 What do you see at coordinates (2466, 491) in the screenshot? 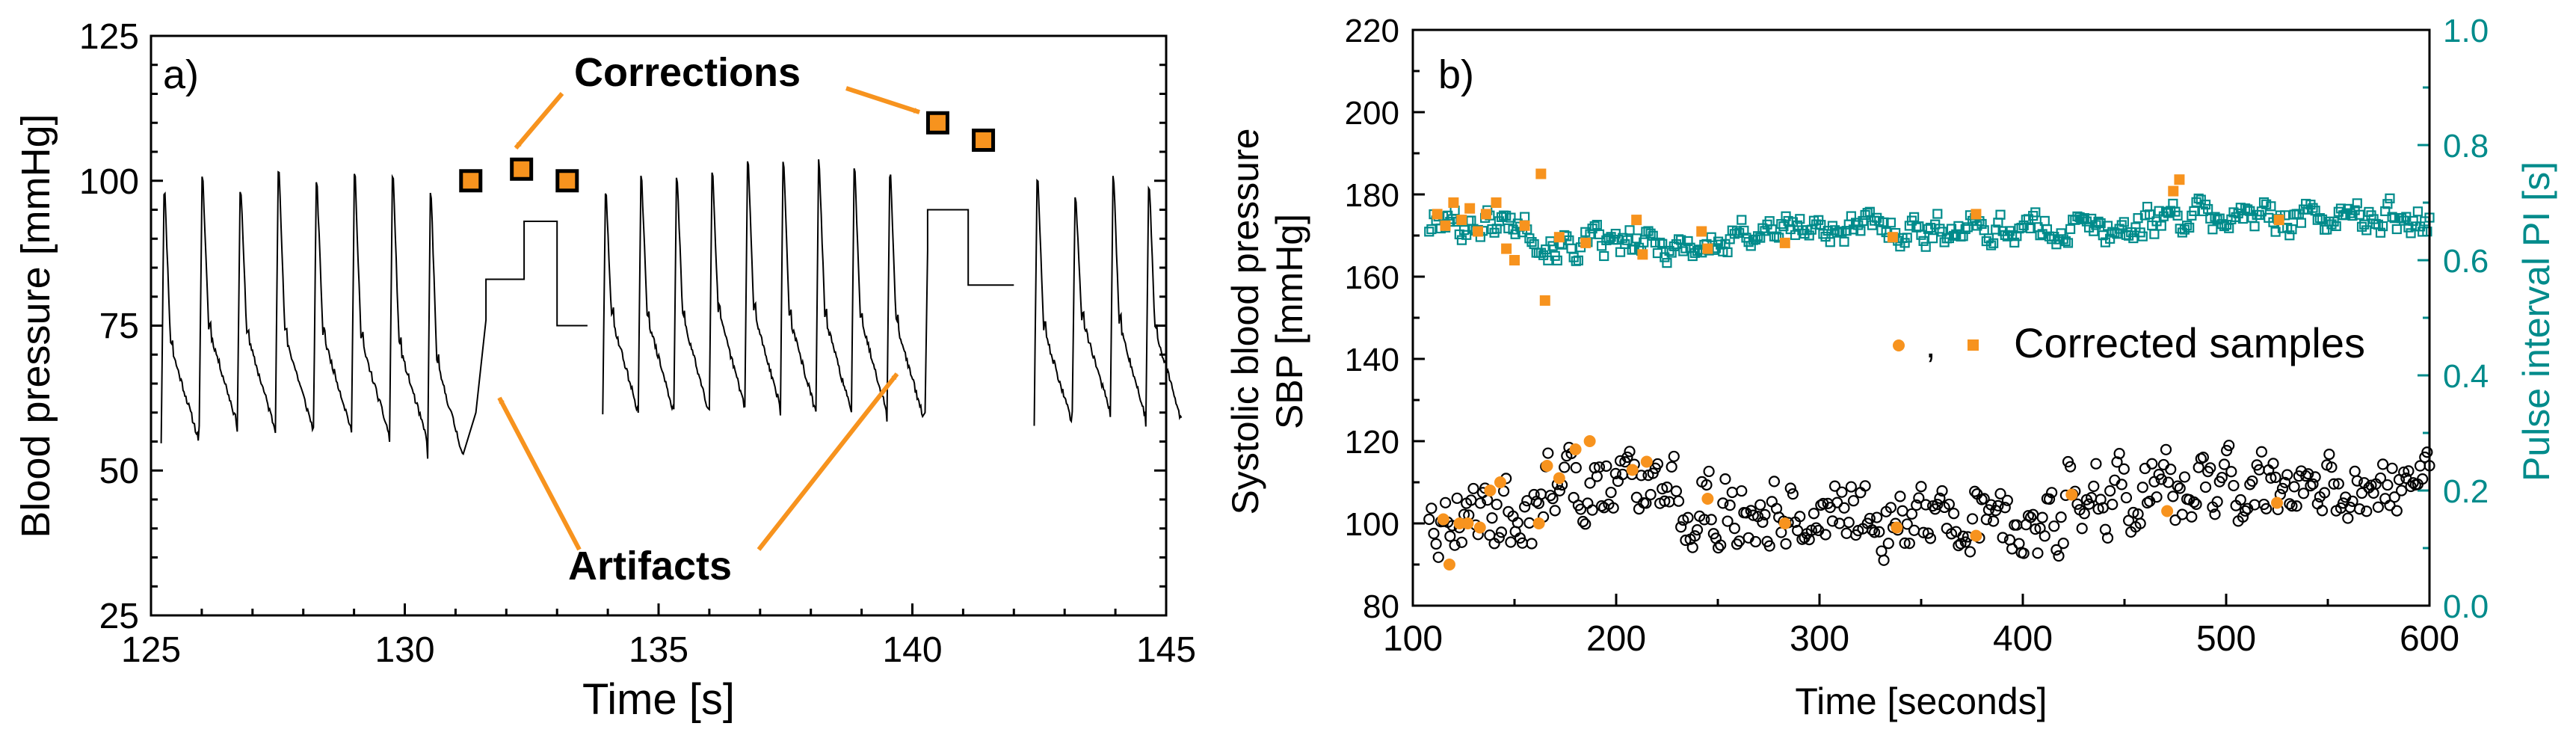
I see `panel-b-y2tick-label: 0.2` at bounding box center [2466, 491].